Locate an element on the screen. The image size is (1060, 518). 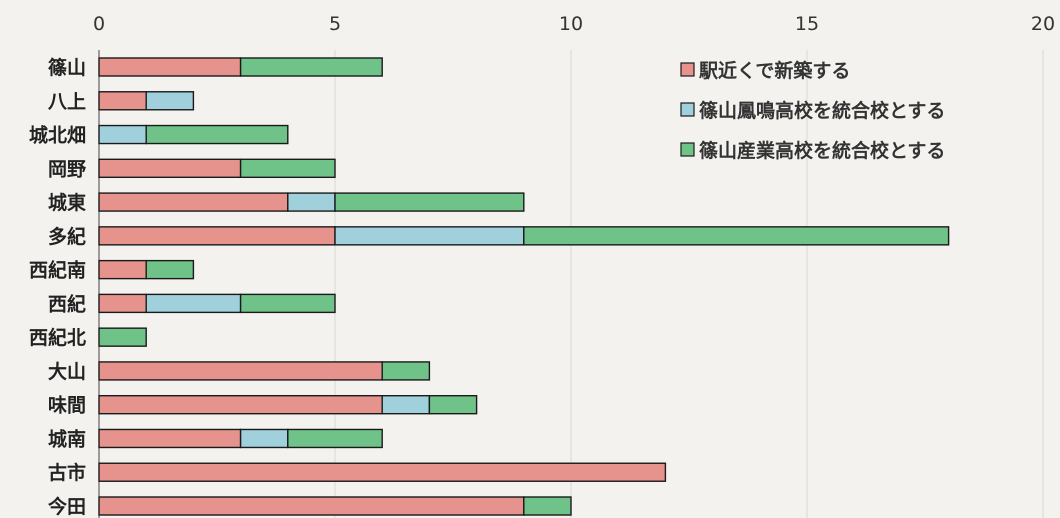
x-tick-labels: 0 5 10 15 20 is located at coordinates (574, 24).